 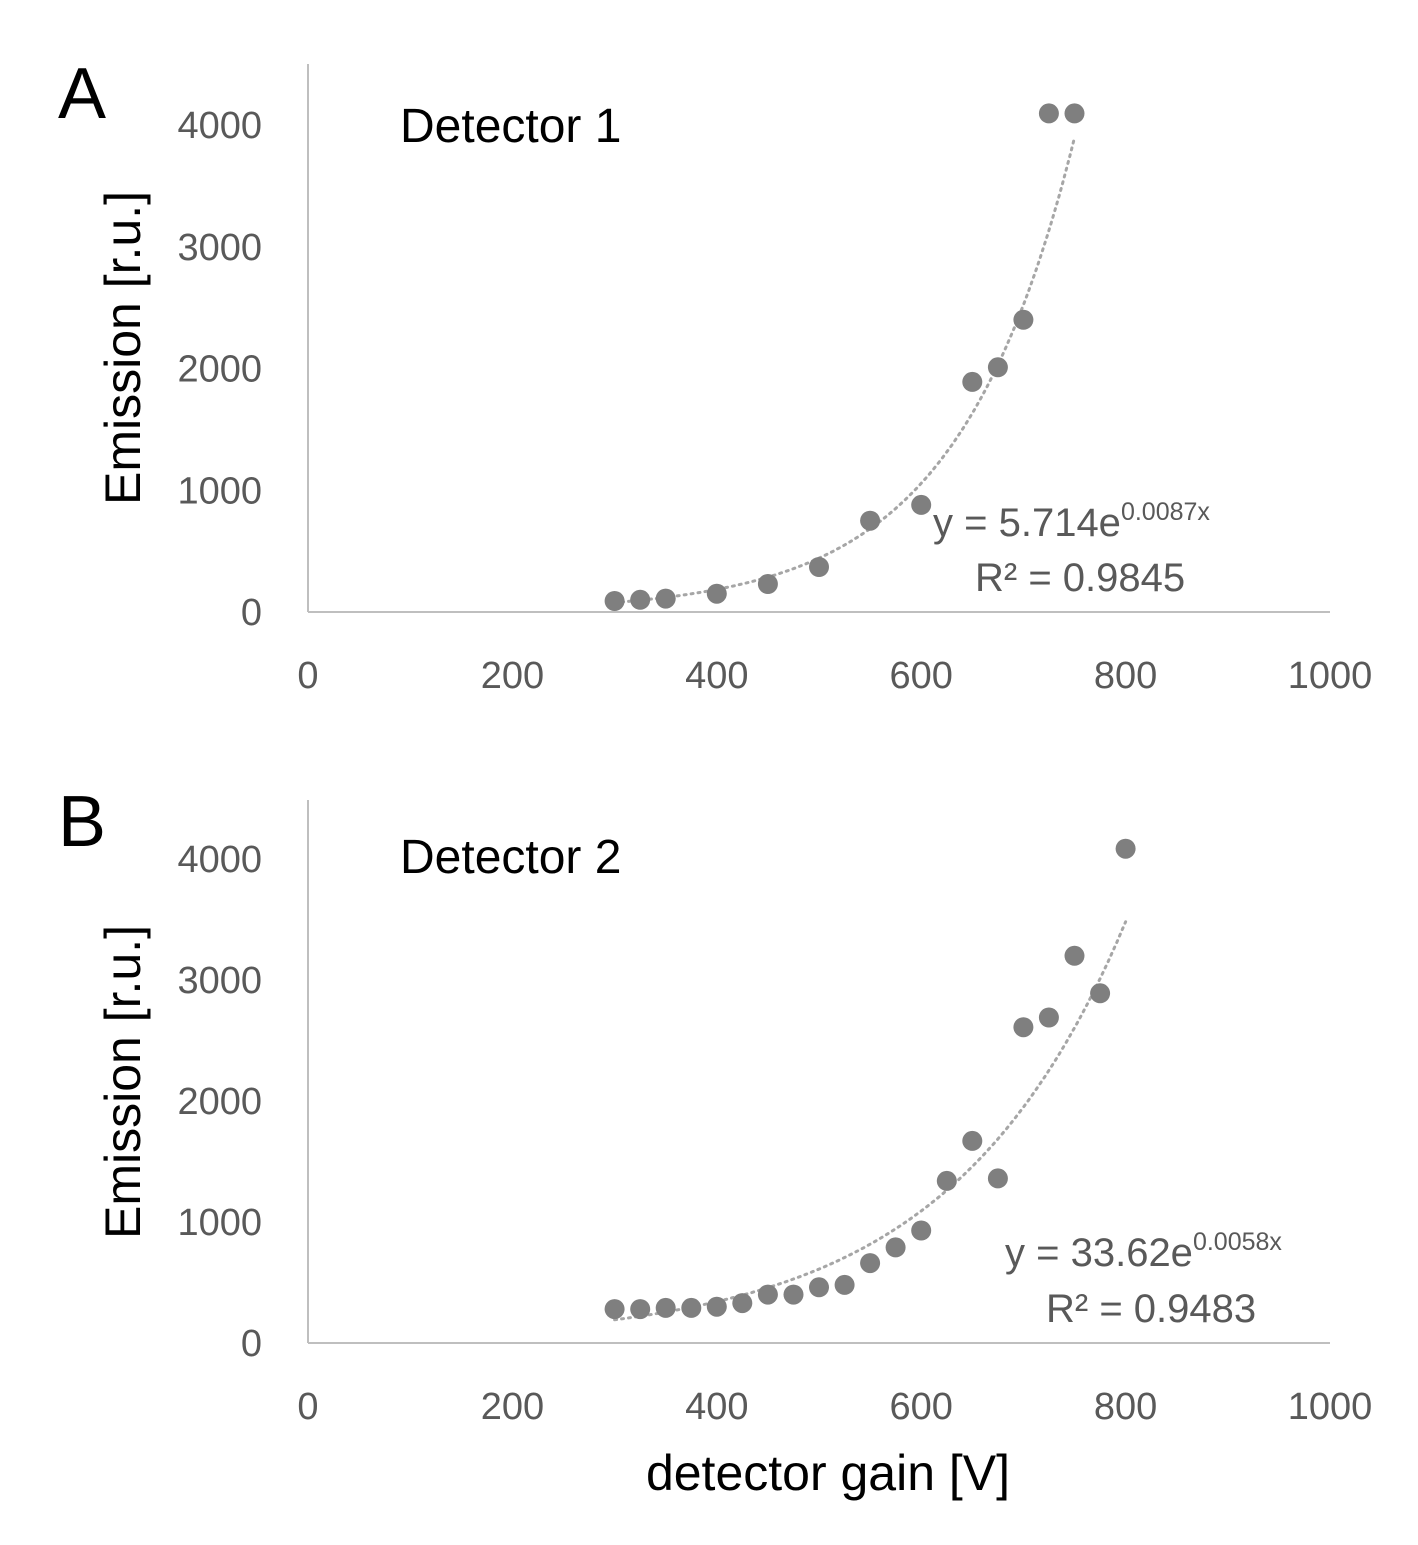 What do you see at coordinates (1027, 523) in the screenshot?
I see `trend-equation-base: y = 5.714e` at bounding box center [1027, 523].